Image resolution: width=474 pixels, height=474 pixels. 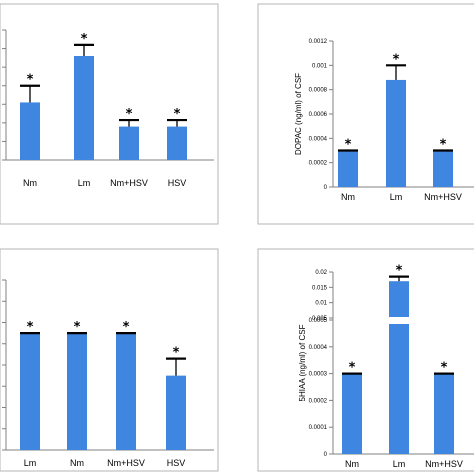 What do you see at coordinates (318, 375) in the screenshot?
I see `y-tick-label: 0.0003` at bounding box center [318, 375].